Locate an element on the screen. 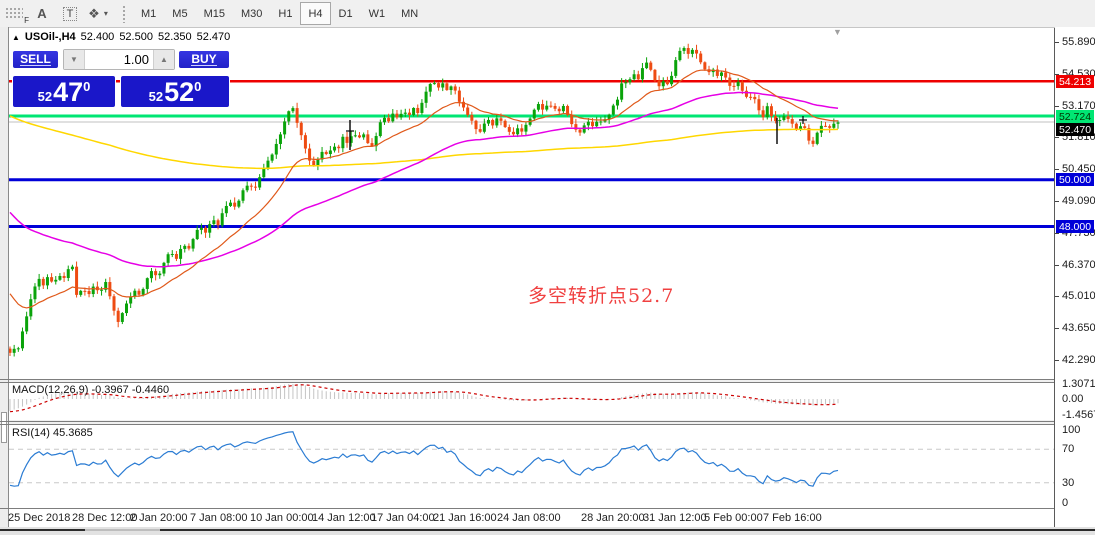 This screenshot has width=1095, height=535. time-tick-label: 31 Jan 12:00 is located at coordinates (675, 518).